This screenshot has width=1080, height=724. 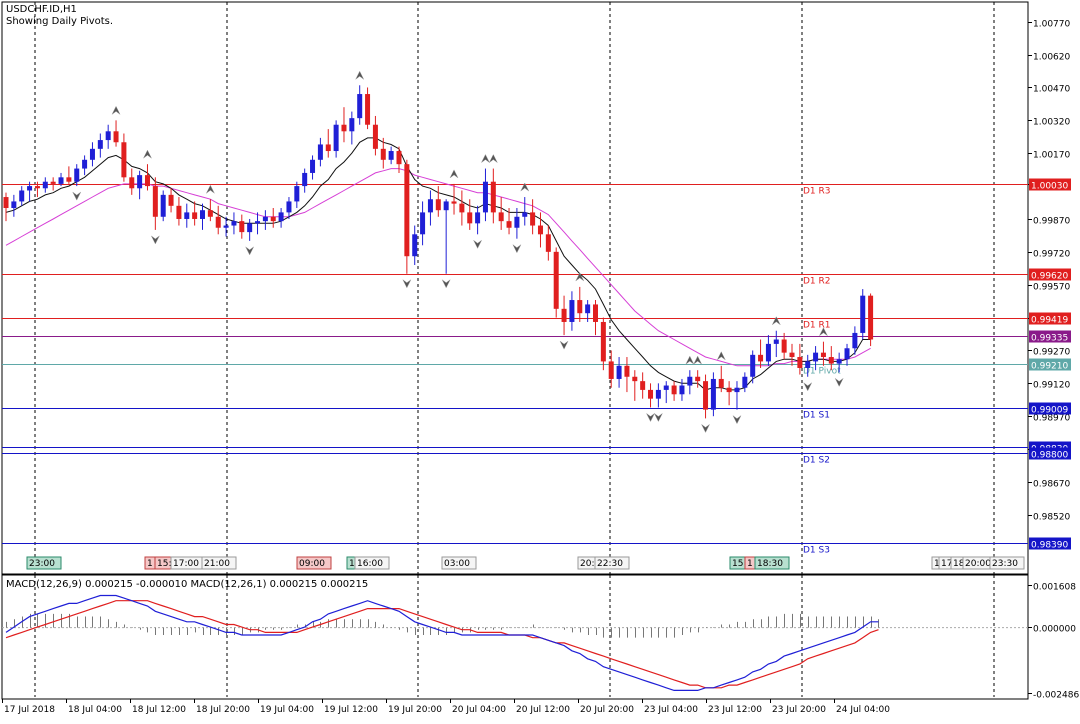 I want to click on time-marker-0: 23:00, so click(x=42, y=564).